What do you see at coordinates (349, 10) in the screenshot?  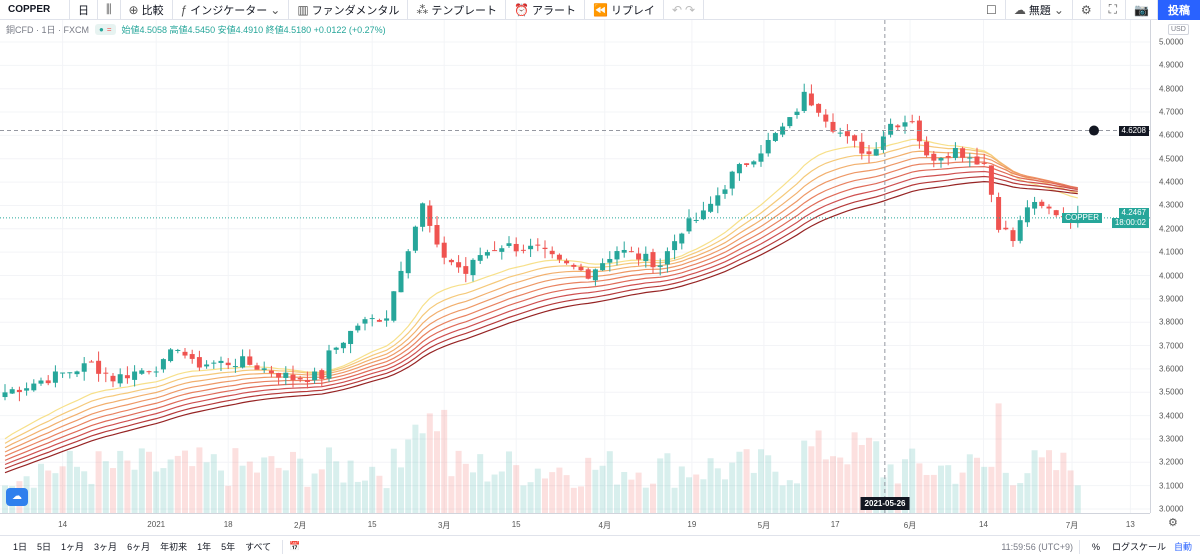 I see `fundamentals-button: ▥ ファンダメンタル` at bounding box center [349, 10].